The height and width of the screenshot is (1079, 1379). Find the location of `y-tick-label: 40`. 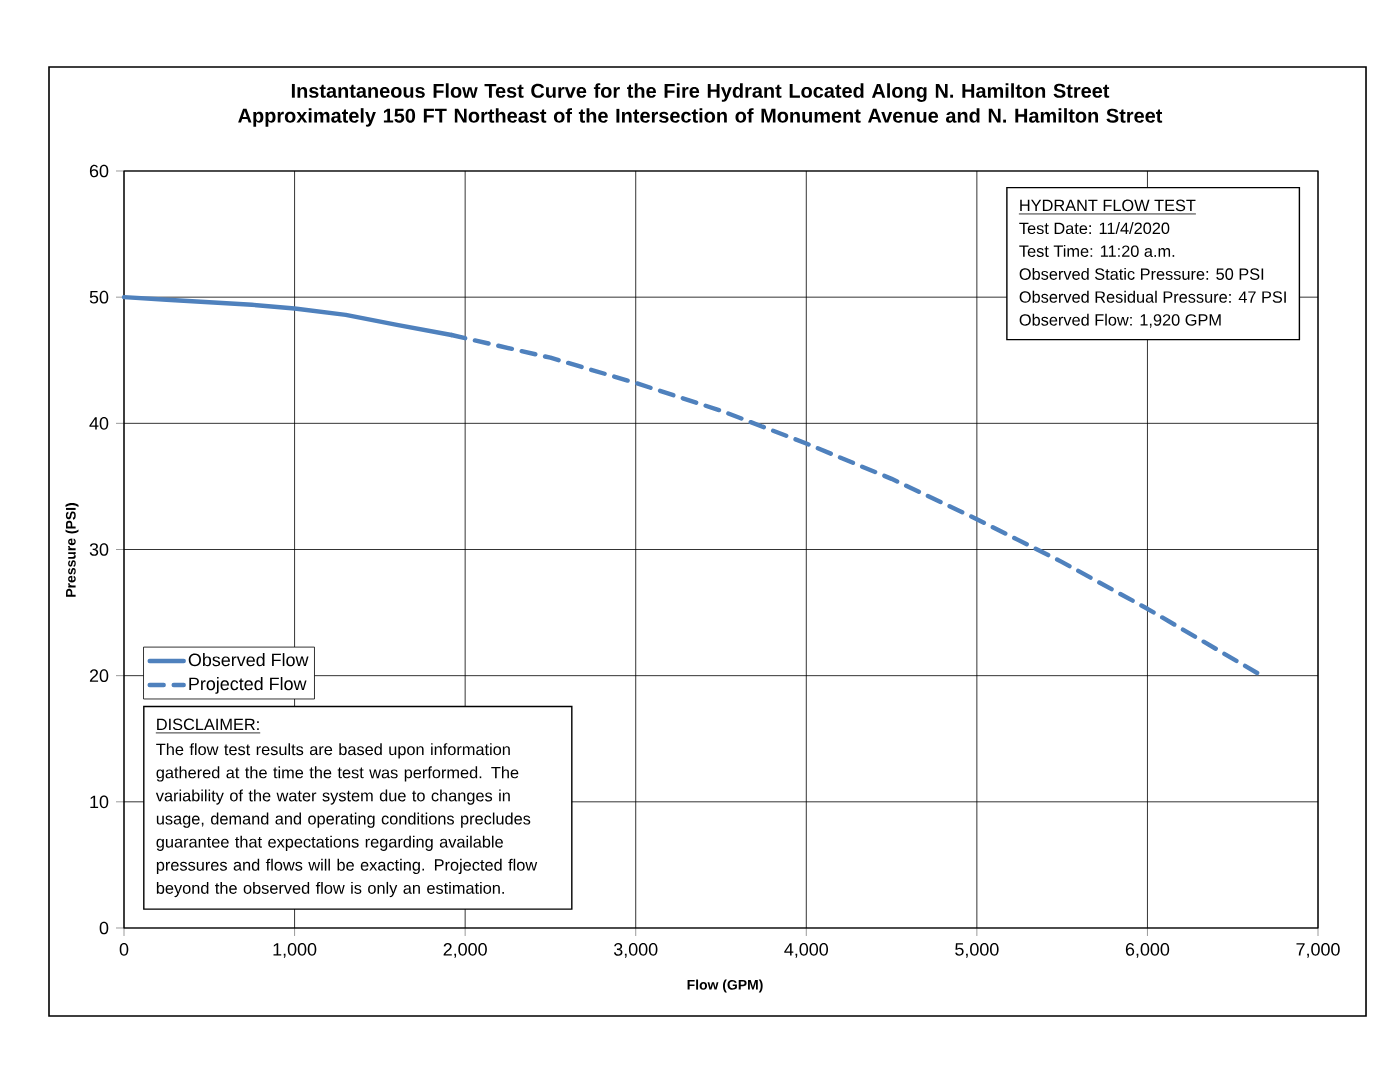

y-tick-label: 40 is located at coordinates (99, 423).